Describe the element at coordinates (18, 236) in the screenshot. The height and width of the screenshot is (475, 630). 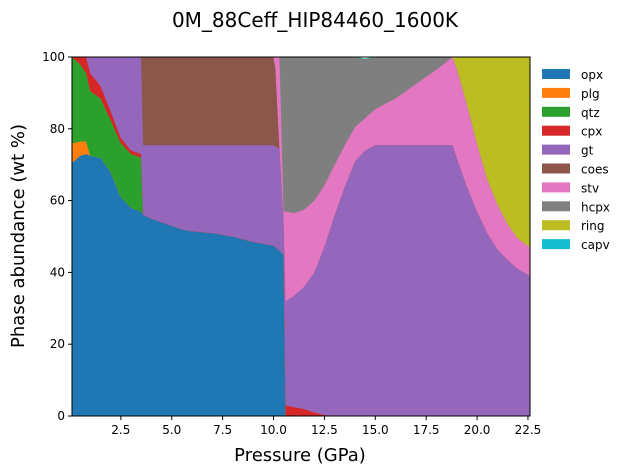
I see `y-axis-label: Phase abundance (wt %)` at that location.